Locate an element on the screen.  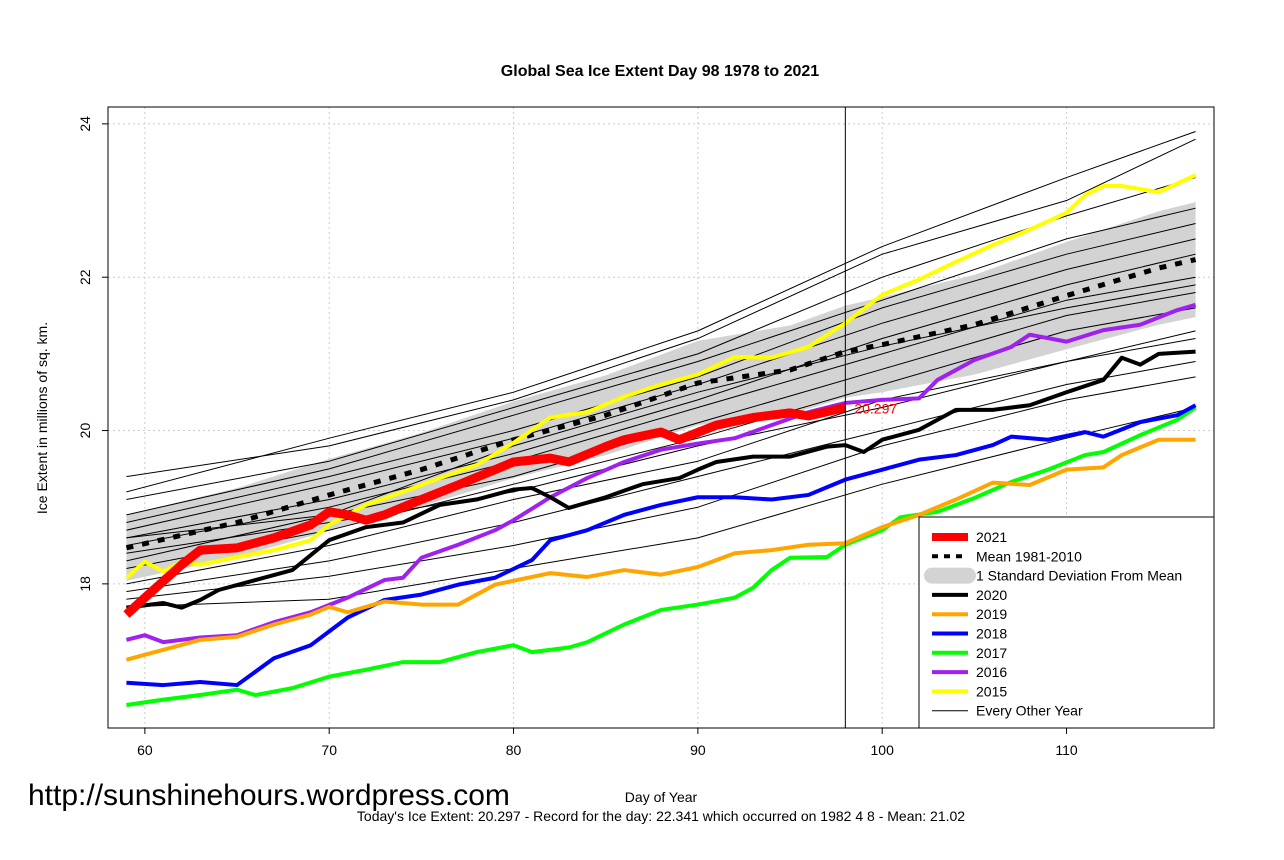
legend-label: Mean 1981-2010 is located at coordinates (1029, 556).